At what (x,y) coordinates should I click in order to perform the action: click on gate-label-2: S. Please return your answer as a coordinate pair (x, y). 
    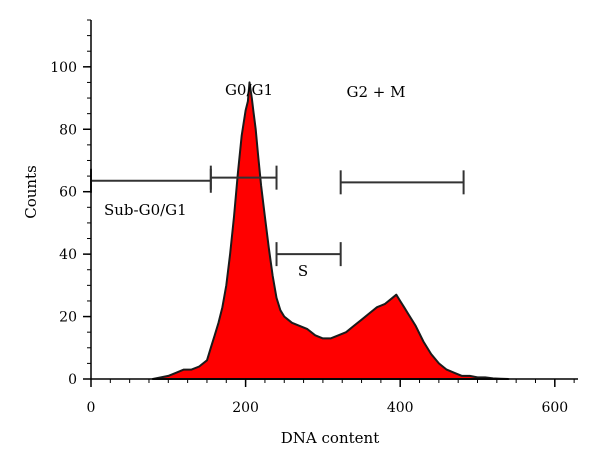
    Looking at the image, I should click on (303, 271).